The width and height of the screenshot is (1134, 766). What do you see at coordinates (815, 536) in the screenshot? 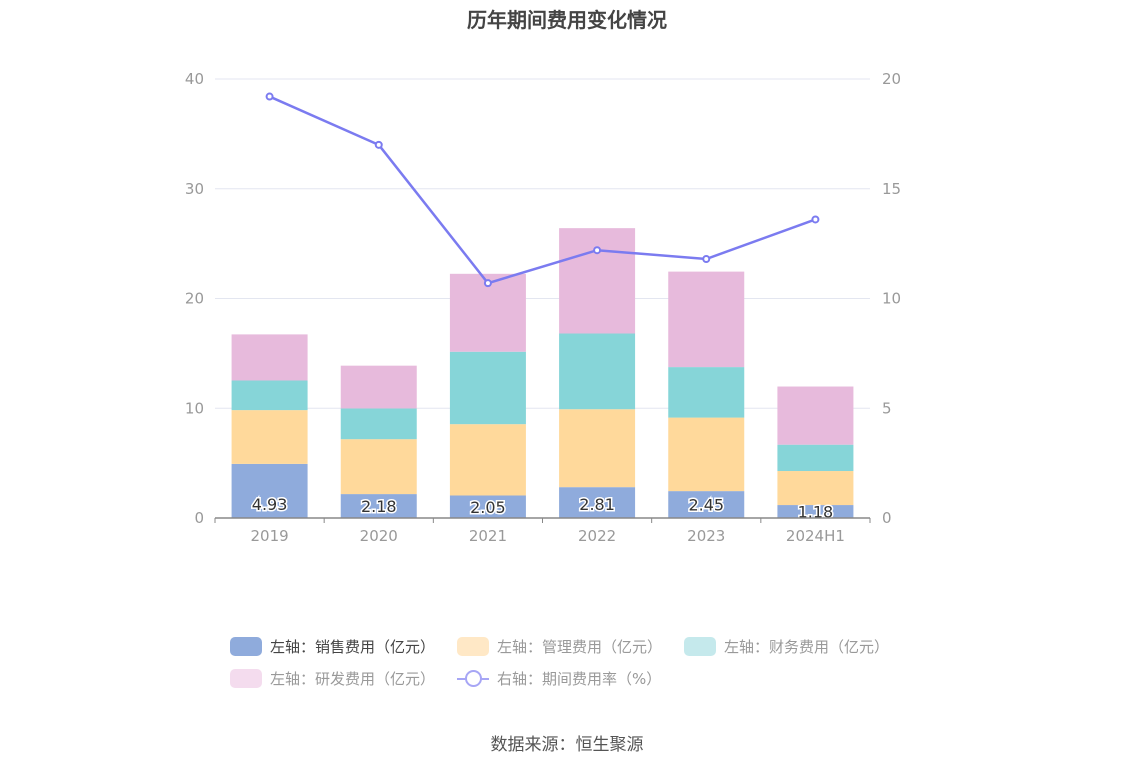
I see `x-axis-tick-label: 2024H1` at bounding box center [815, 536].